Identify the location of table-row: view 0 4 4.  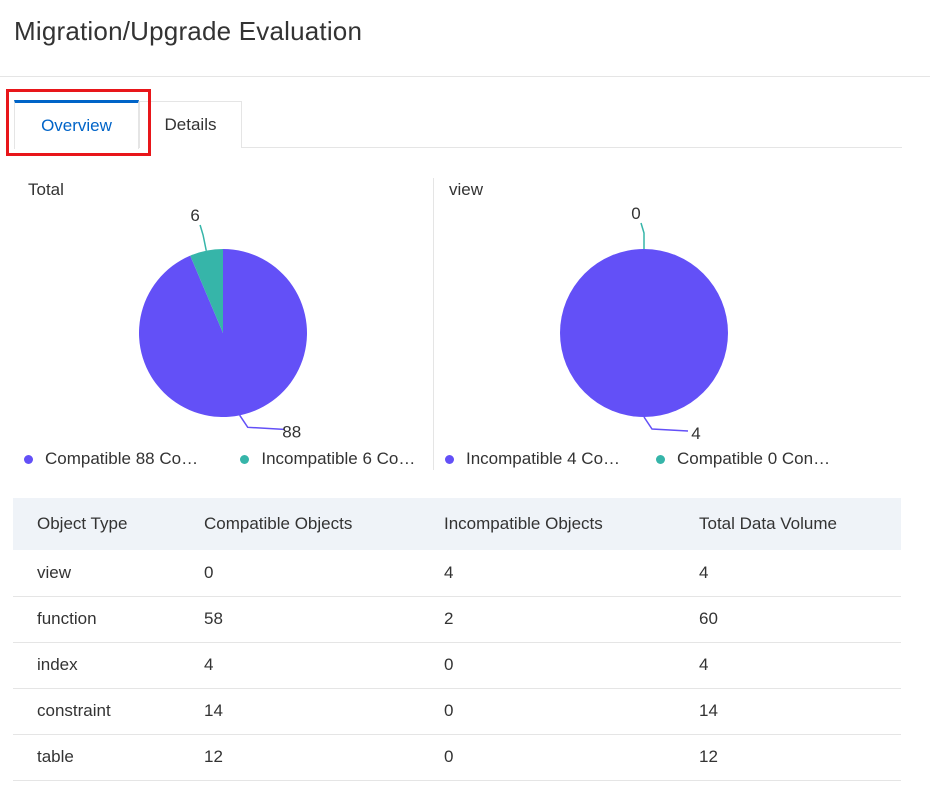
(457, 573).